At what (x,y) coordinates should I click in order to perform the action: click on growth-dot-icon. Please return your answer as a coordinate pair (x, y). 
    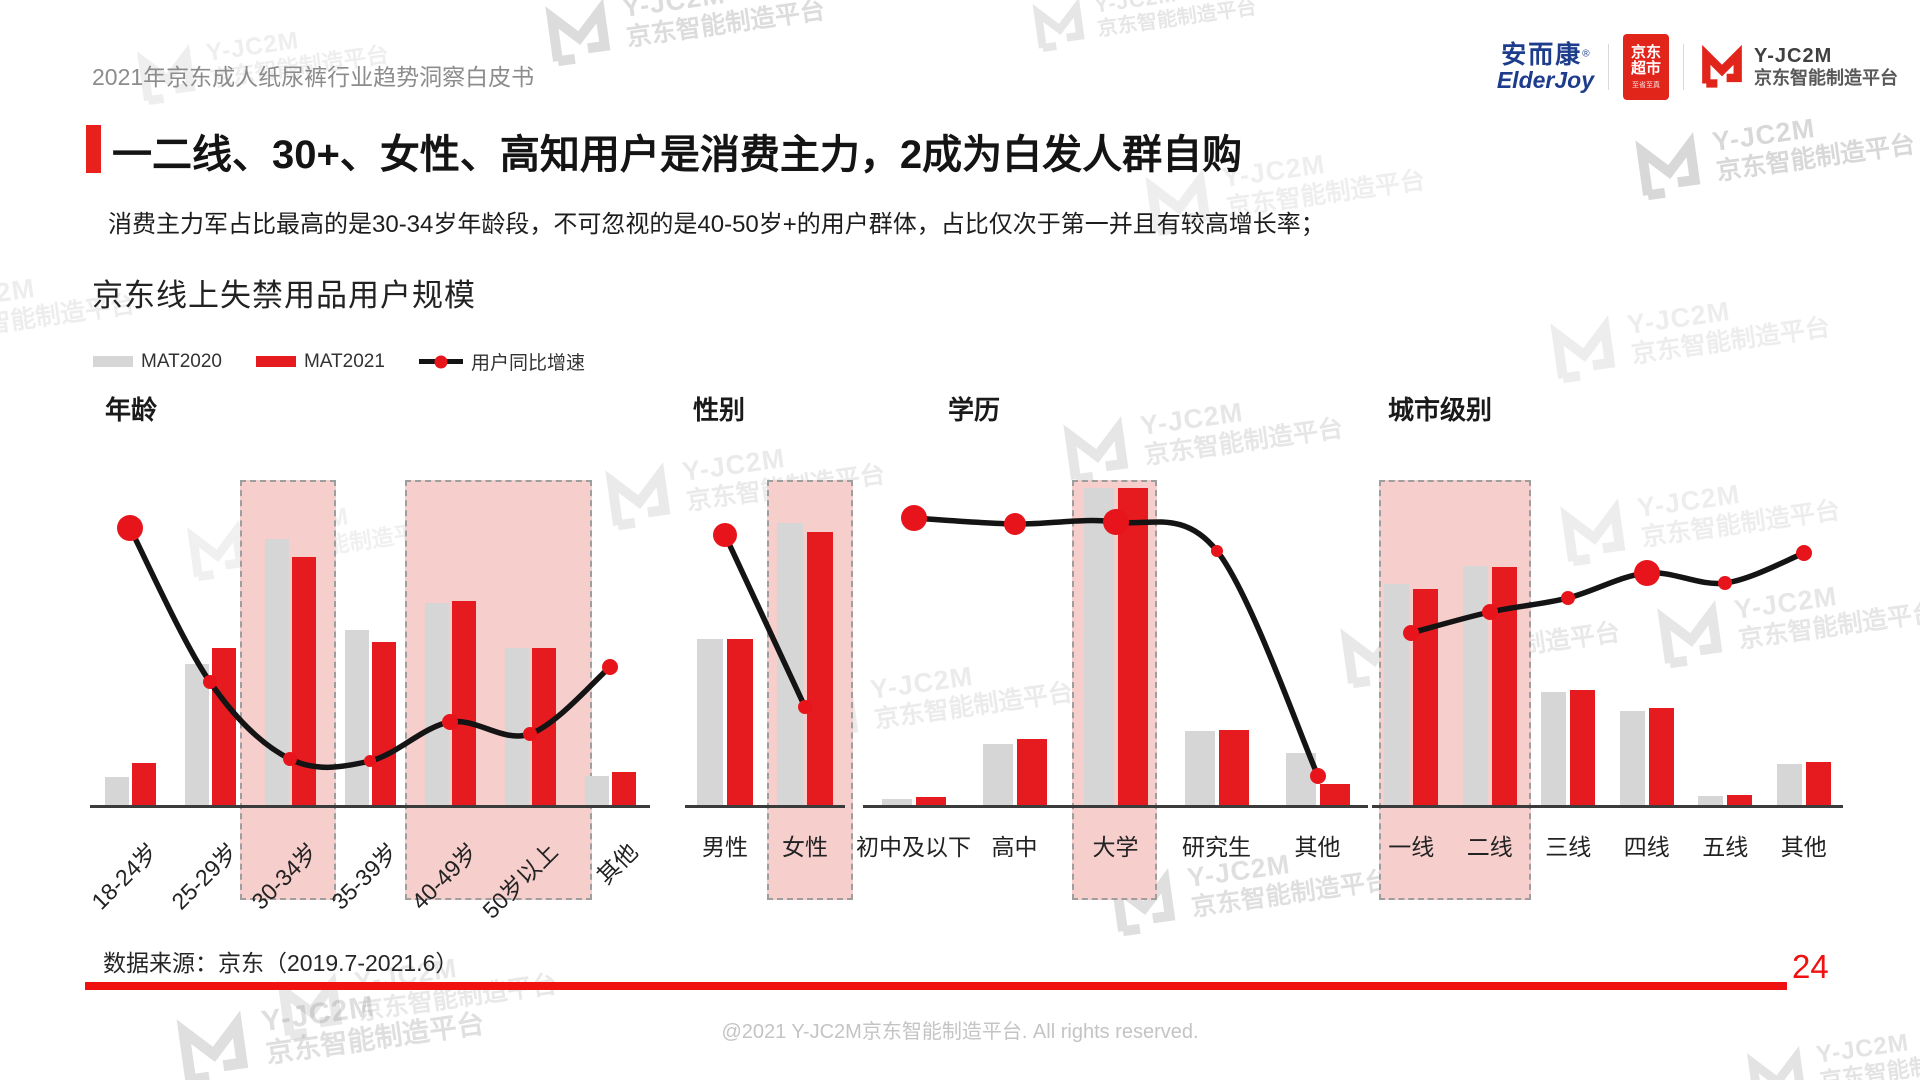
    Looking at the image, I should click on (441, 361).